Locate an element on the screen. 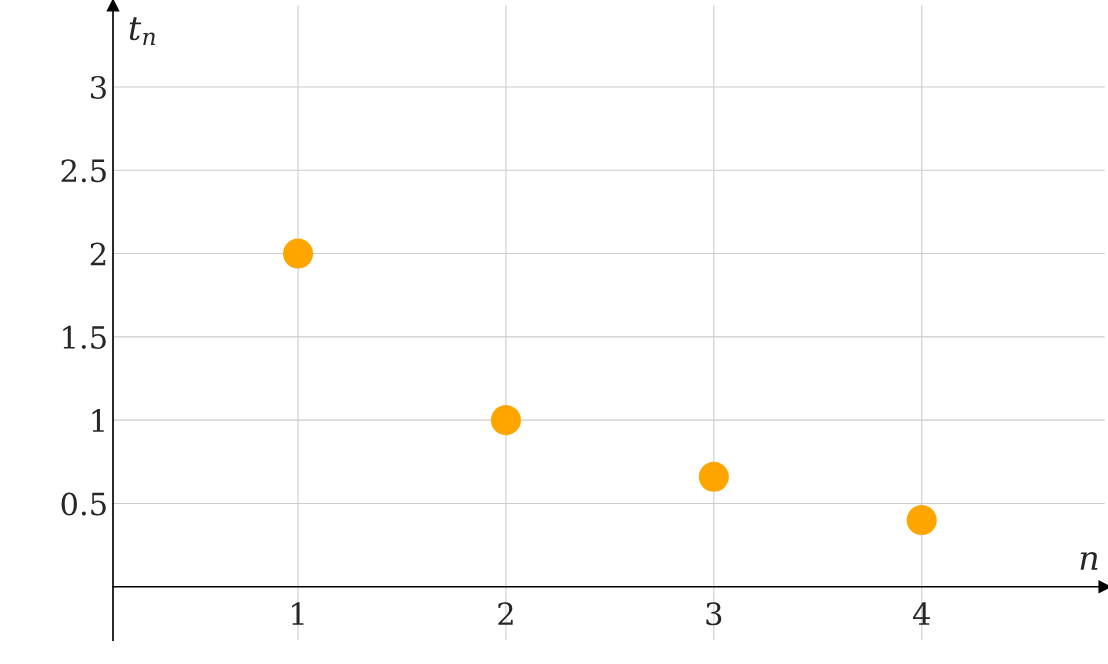 The image size is (1108, 664). y-tick-label: 1 is located at coordinates (98, 420).